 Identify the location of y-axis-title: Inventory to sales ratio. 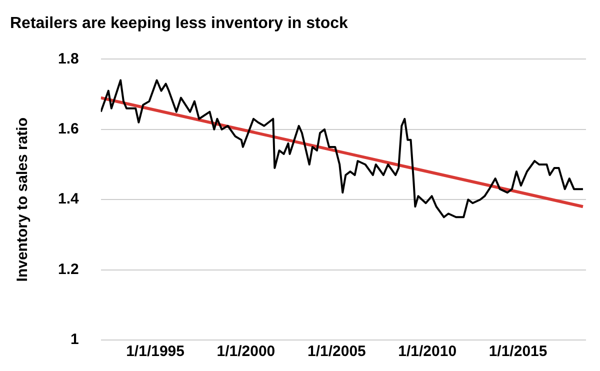
(23, 199).